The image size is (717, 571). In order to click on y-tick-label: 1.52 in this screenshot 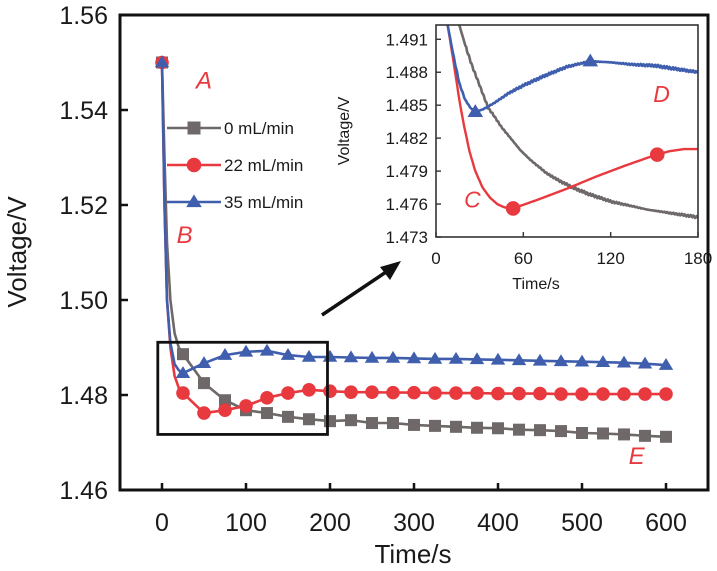, I will do `click(83, 206)`.